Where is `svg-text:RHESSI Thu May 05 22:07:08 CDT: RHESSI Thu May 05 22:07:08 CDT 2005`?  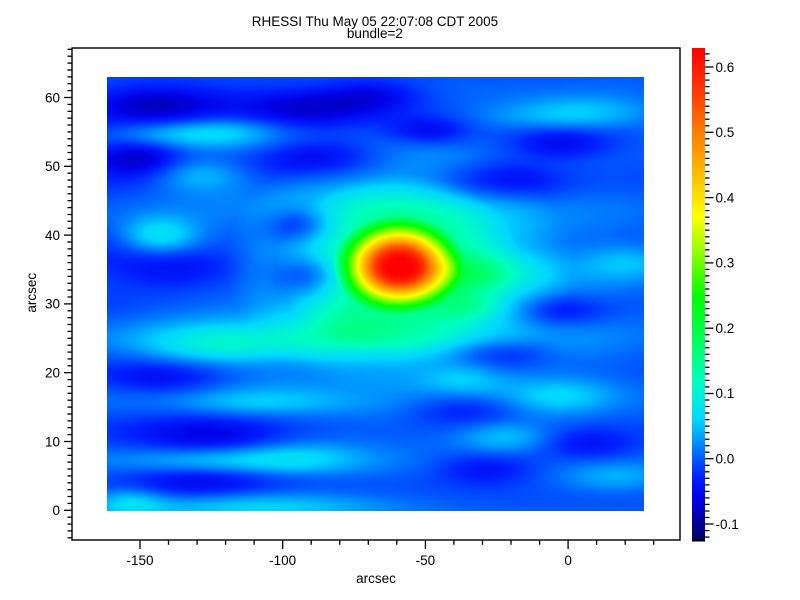 svg-text:RHESSI Thu May 05 22:07:08 CDT: RHESSI Thu May 05 22:07:08 CDT 2005 is located at coordinates (375, 21).